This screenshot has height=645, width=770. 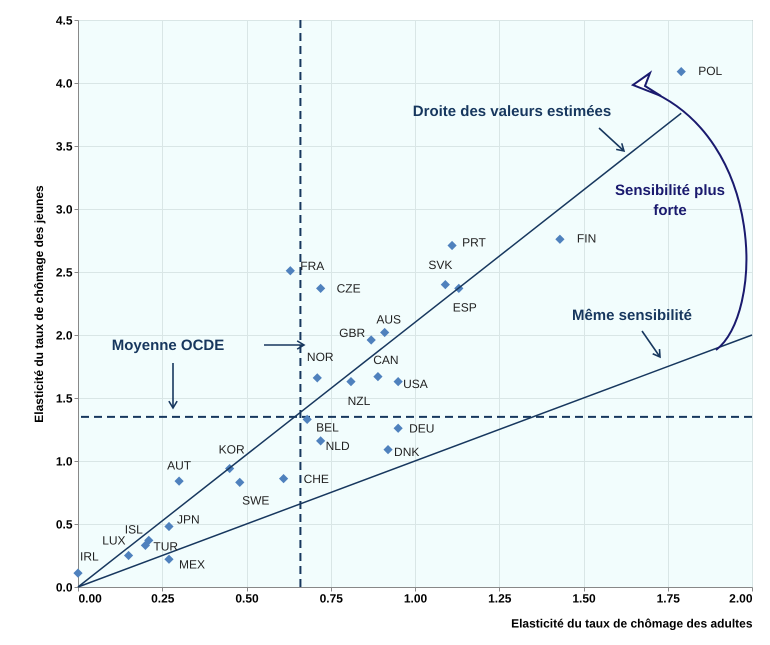 I want to click on annotation: FRA, so click(x=312, y=265).